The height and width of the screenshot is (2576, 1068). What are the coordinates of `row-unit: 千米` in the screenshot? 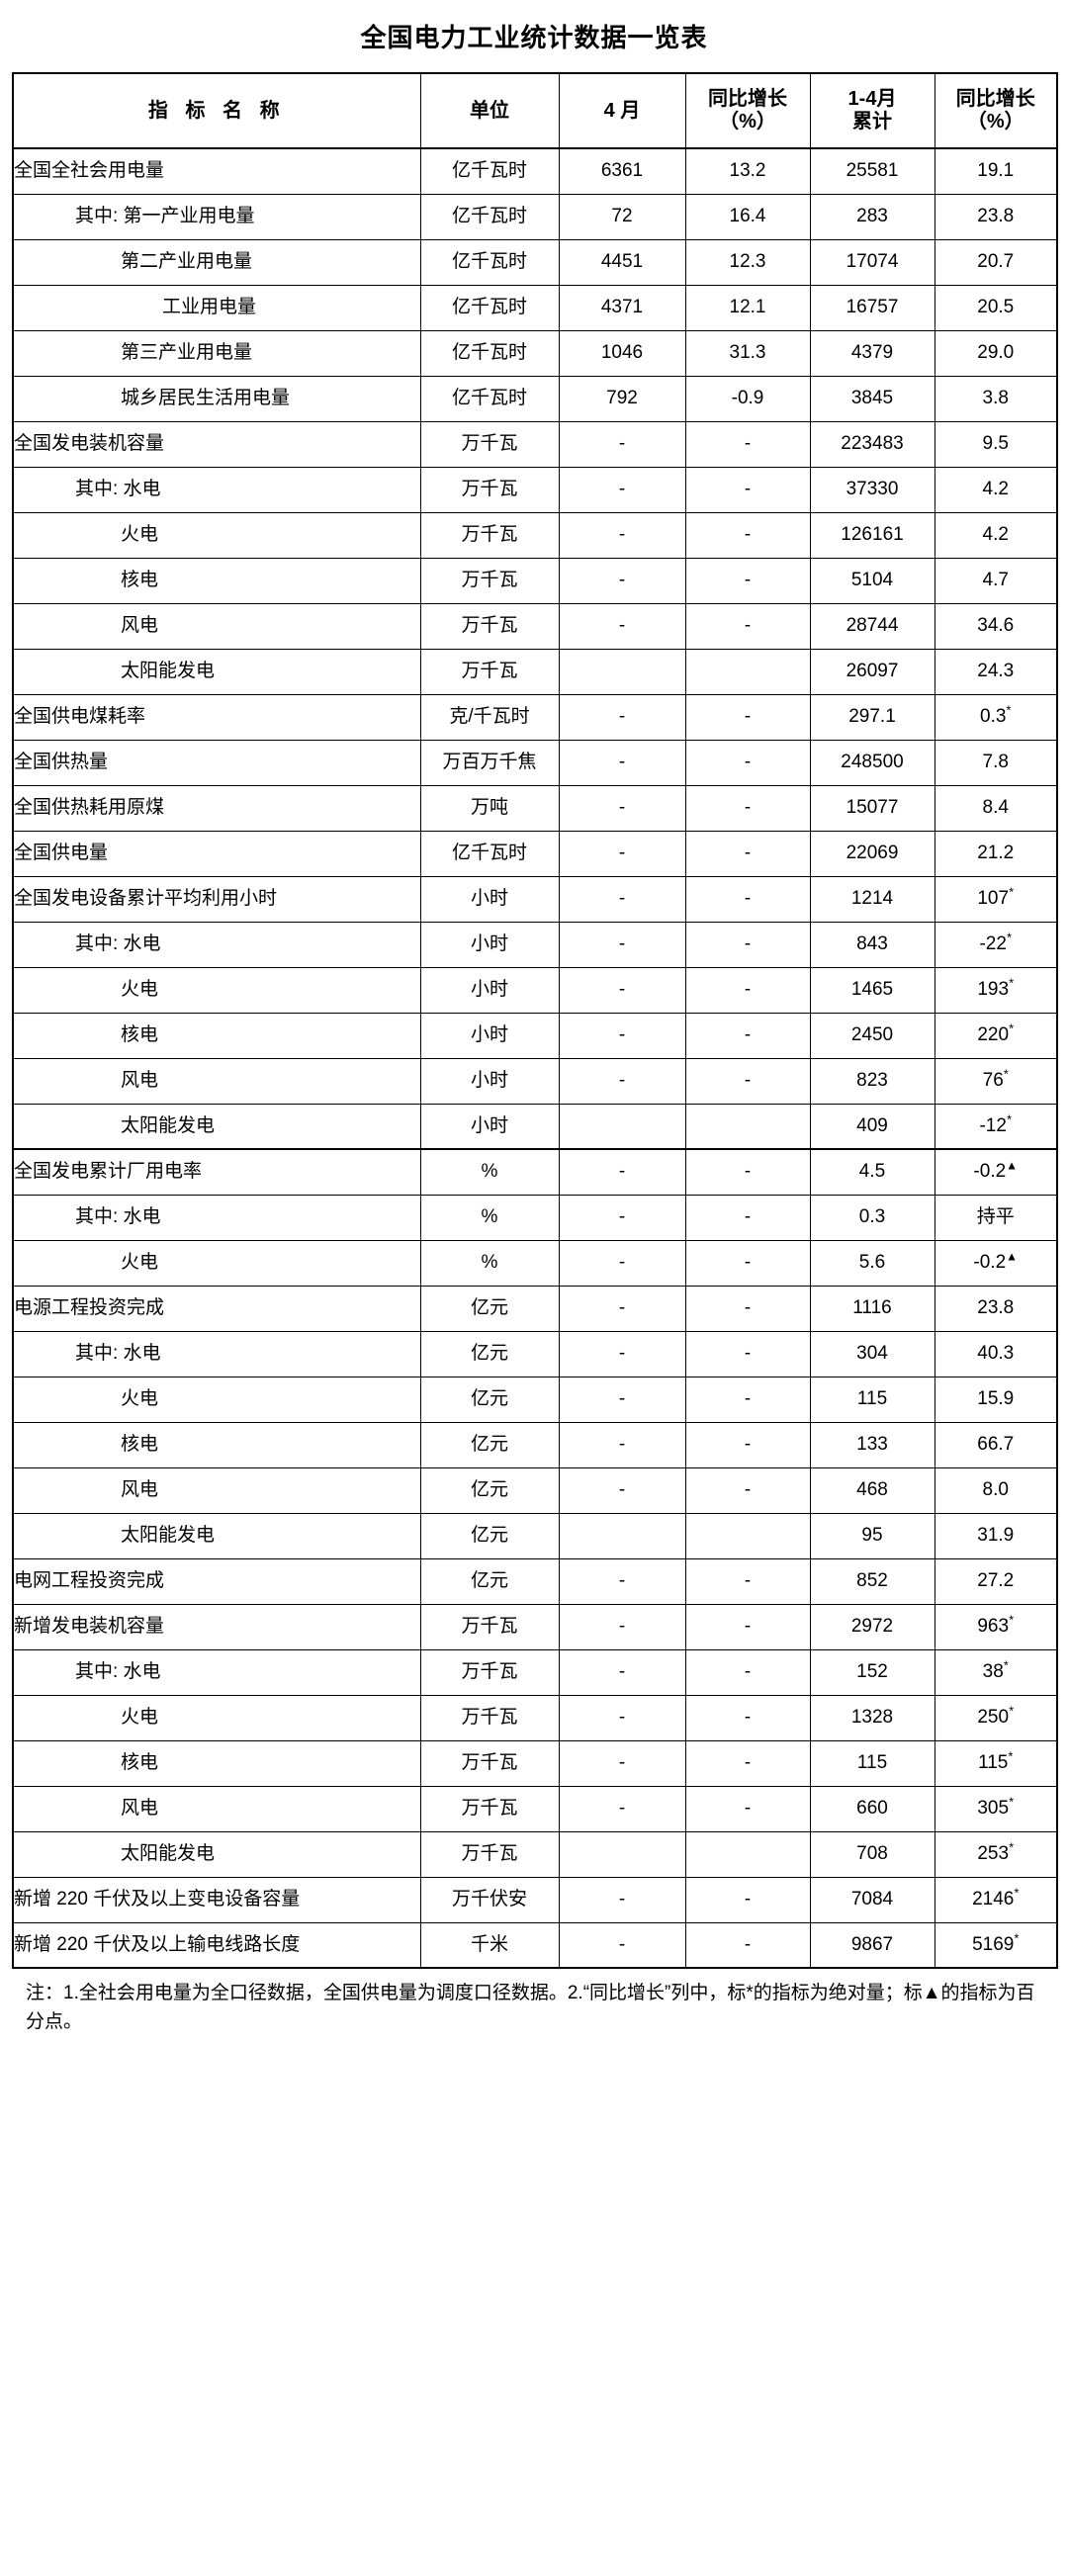 It's located at (489, 1945).